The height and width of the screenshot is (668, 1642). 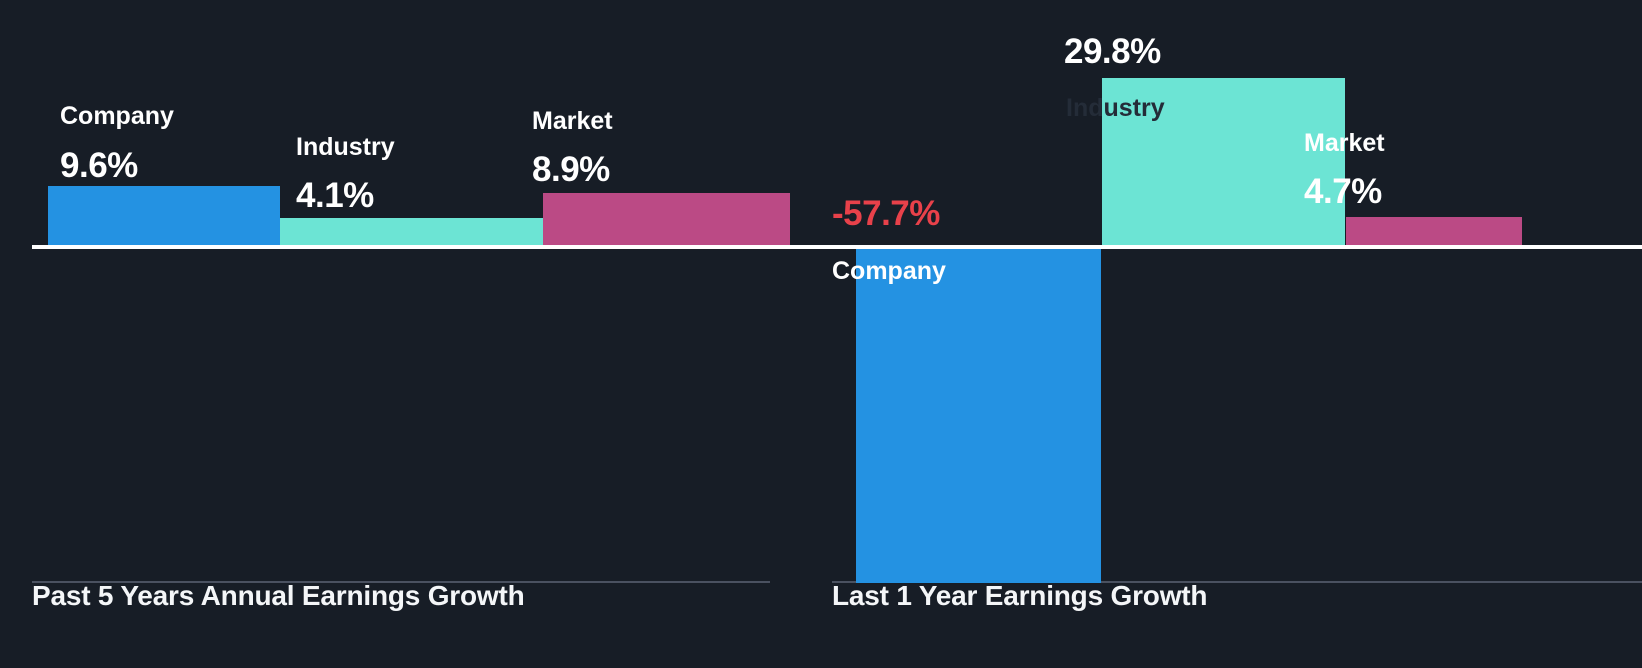 I want to click on zero-axis-line-left, so click(x=419, y=247).